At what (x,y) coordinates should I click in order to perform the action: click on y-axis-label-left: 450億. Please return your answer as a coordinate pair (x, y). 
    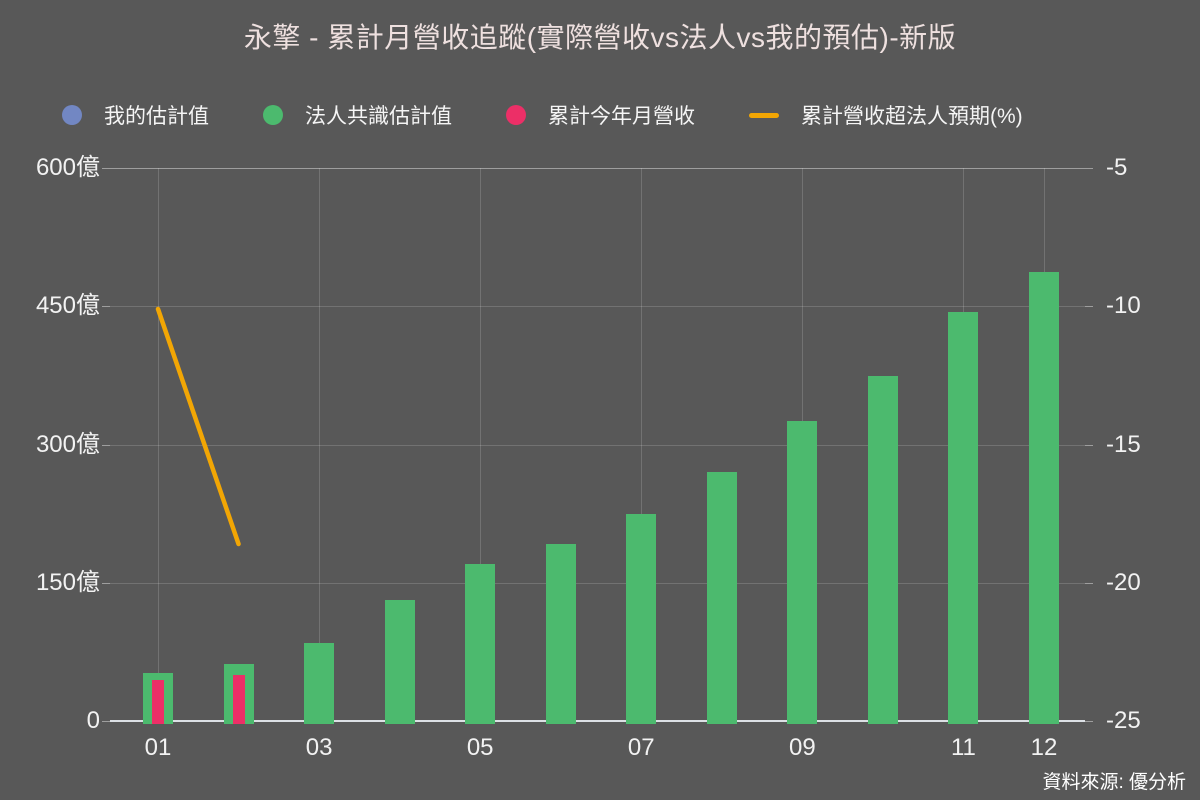
    Looking at the image, I should click on (67, 306).